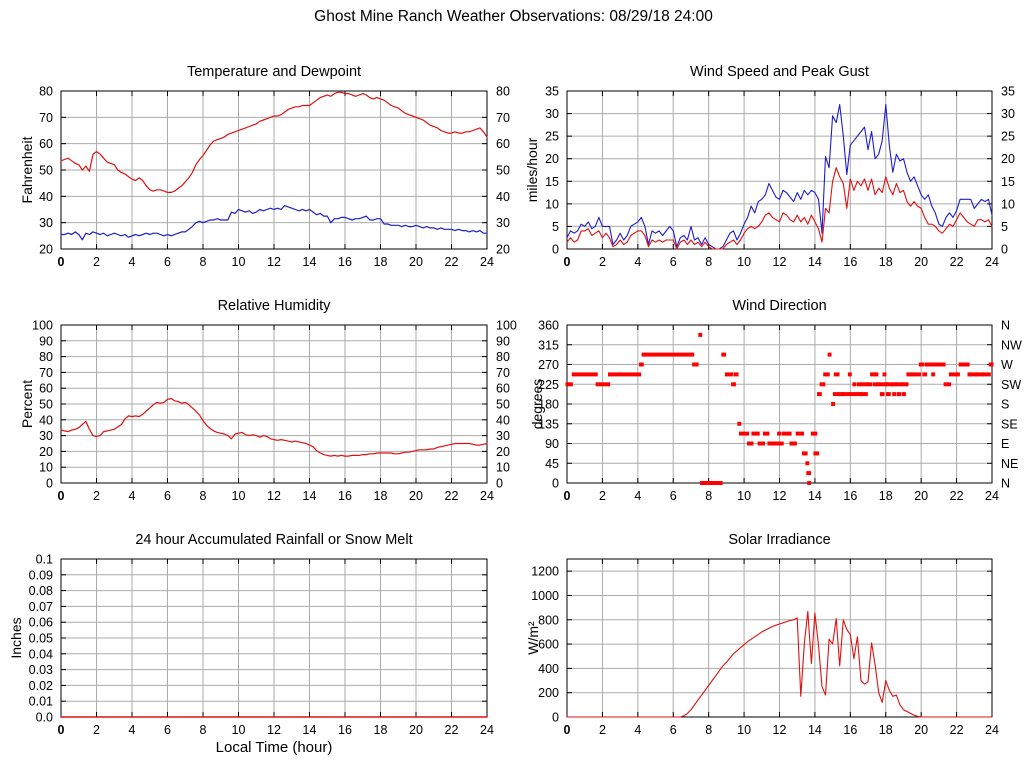 The width and height of the screenshot is (1027, 772). I want to click on svg-text: 45, so click(552, 464).